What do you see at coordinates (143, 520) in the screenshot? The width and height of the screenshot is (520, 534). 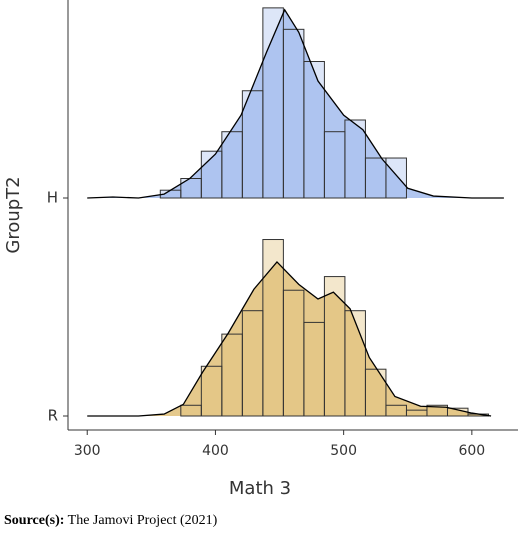 I see `caption-text: The Jamovi Project (2021)` at bounding box center [143, 520].